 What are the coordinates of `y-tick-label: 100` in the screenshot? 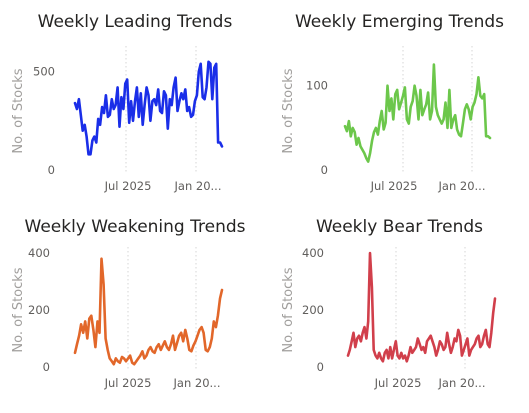 It's located at (317, 86).